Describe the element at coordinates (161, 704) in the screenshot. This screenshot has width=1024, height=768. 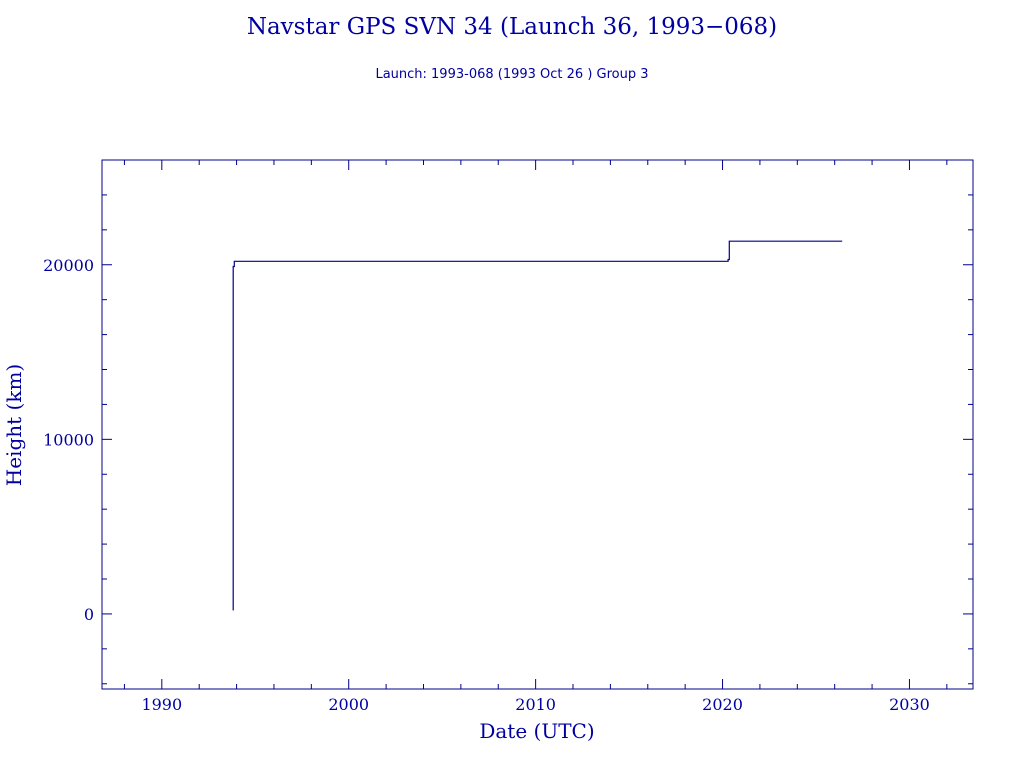
I see `x-tick-label: 1990` at that location.